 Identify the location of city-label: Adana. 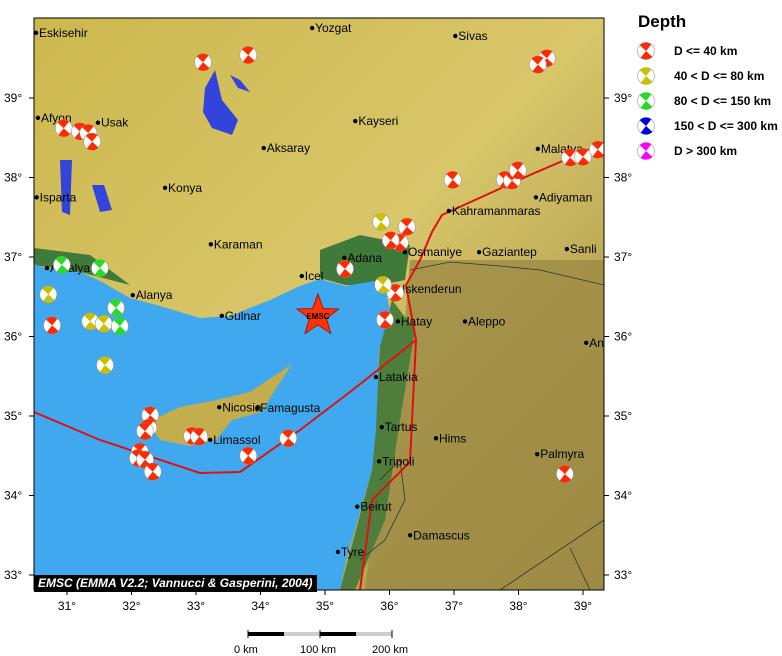
(364, 258).